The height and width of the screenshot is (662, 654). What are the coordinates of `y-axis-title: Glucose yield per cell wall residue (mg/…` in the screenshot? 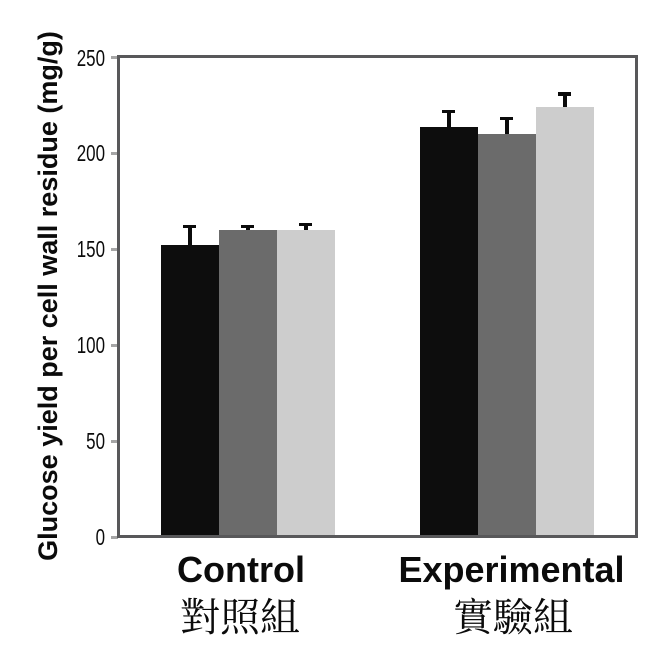 It's located at (48, 296).